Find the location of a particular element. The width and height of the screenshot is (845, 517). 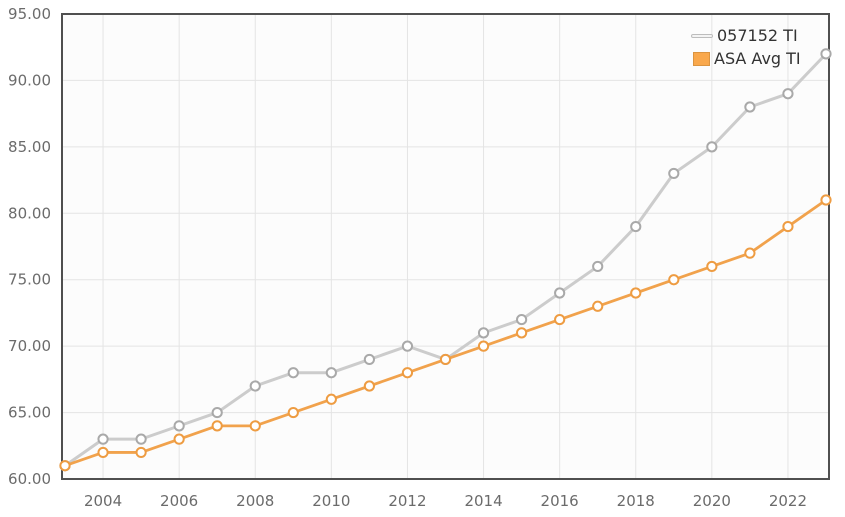

legend-item-057152-ti: 057152 TI is located at coordinates (746, 36).